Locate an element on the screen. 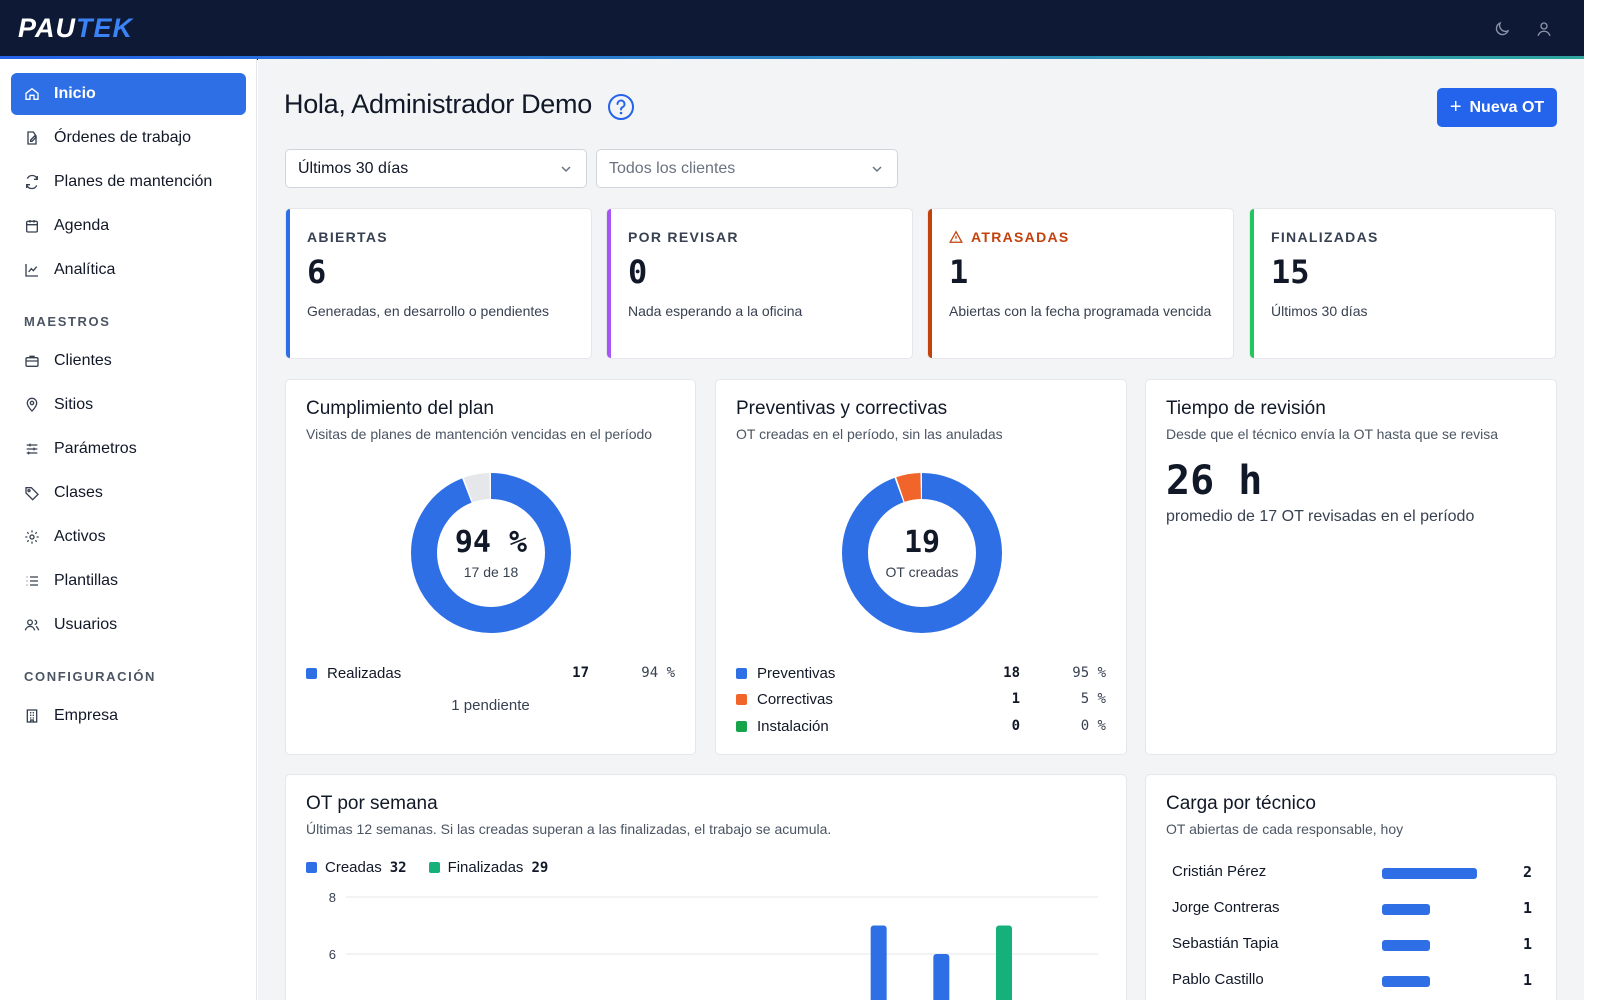 This screenshot has width=1600, height=1000. new-ot-button: + Nueva OT is located at coordinates (1497, 107).